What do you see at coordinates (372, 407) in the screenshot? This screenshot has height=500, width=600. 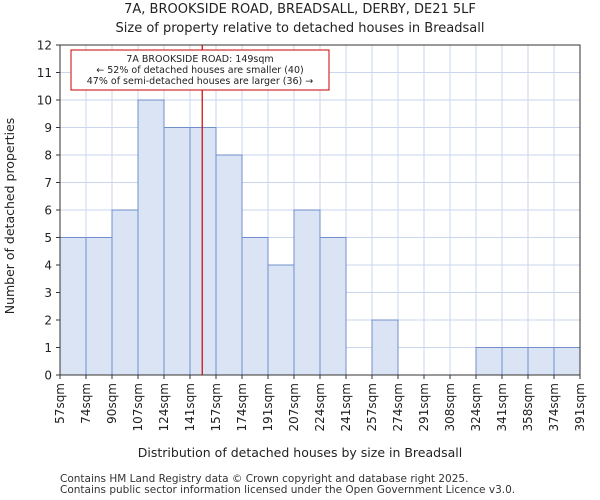 I see `x-tick-label: 257sqm` at bounding box center [372, 407].